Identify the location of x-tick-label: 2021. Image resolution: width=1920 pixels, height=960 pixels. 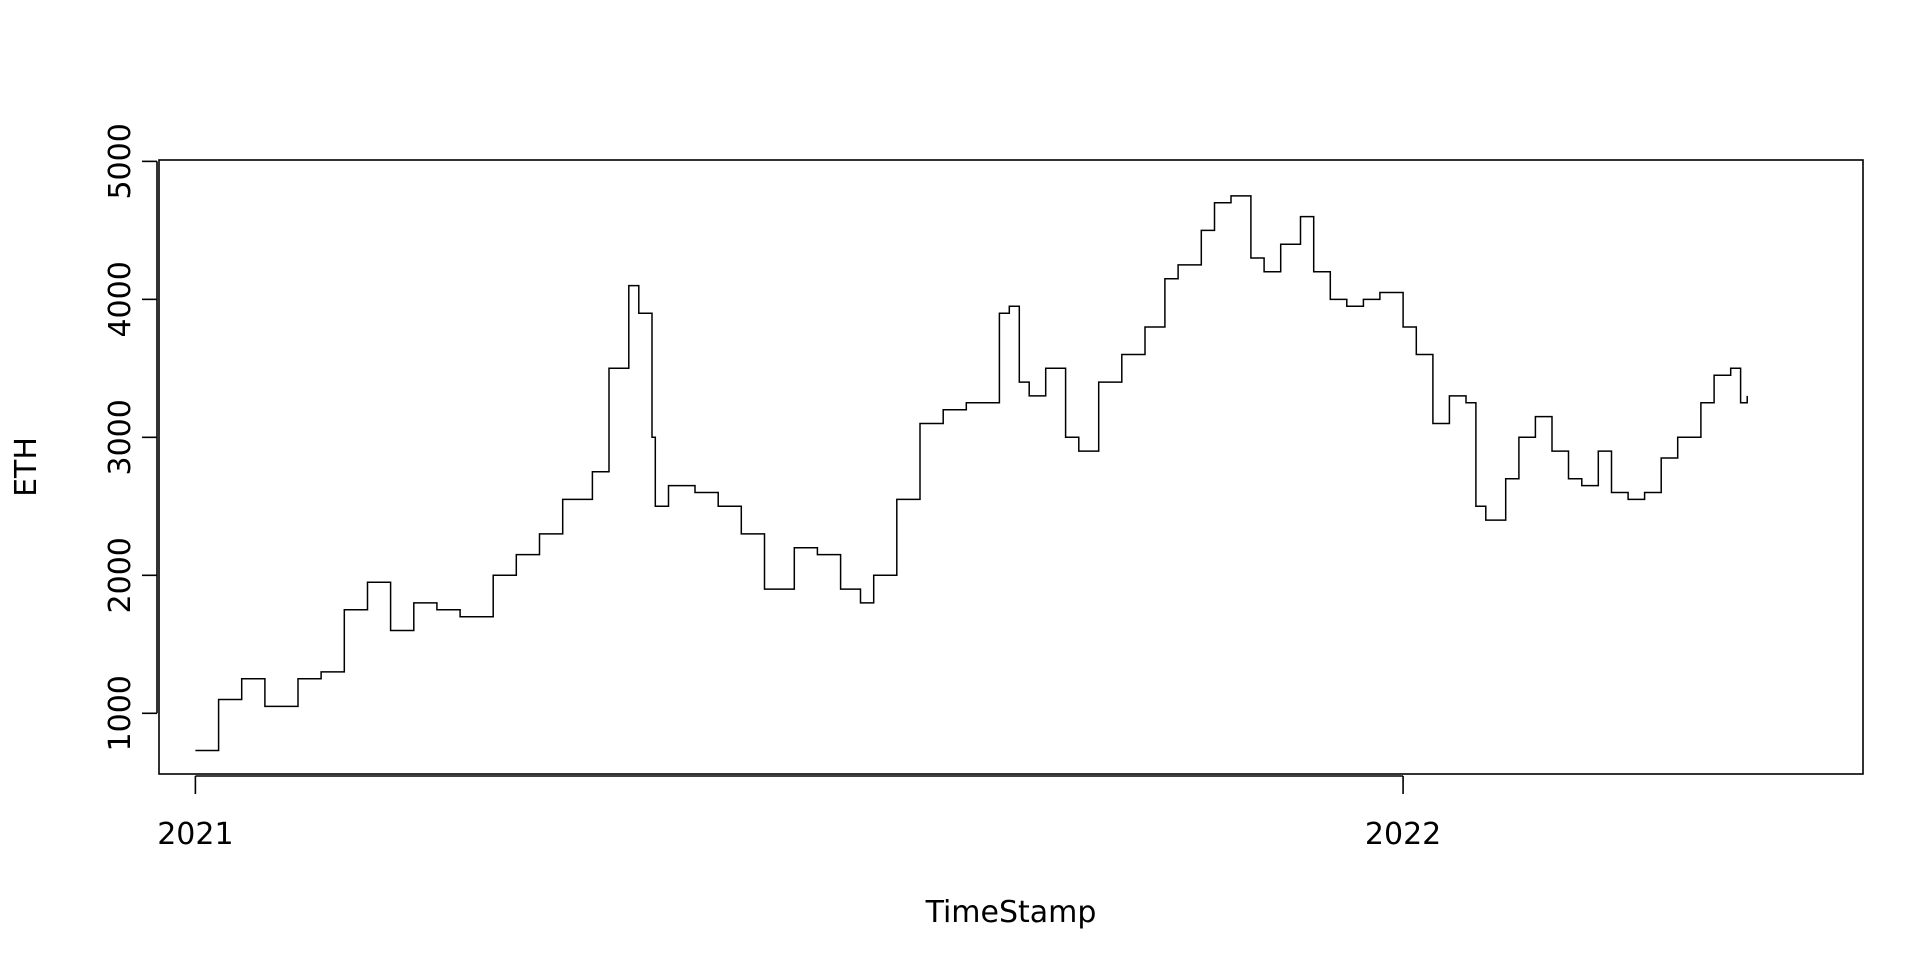
(195, 834).